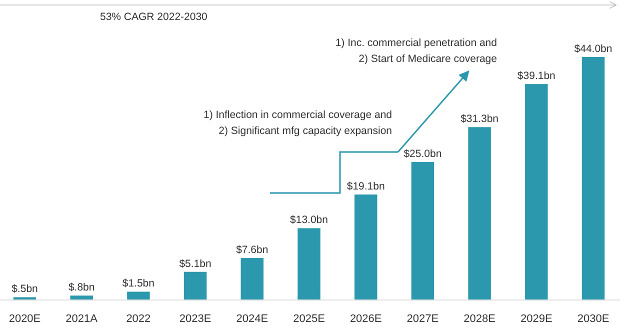 This screenshot has width=624, height=334. Describe the element at coordinates (593, 49) in the screenshot. I see `data-label: $44.0bn` at that location.